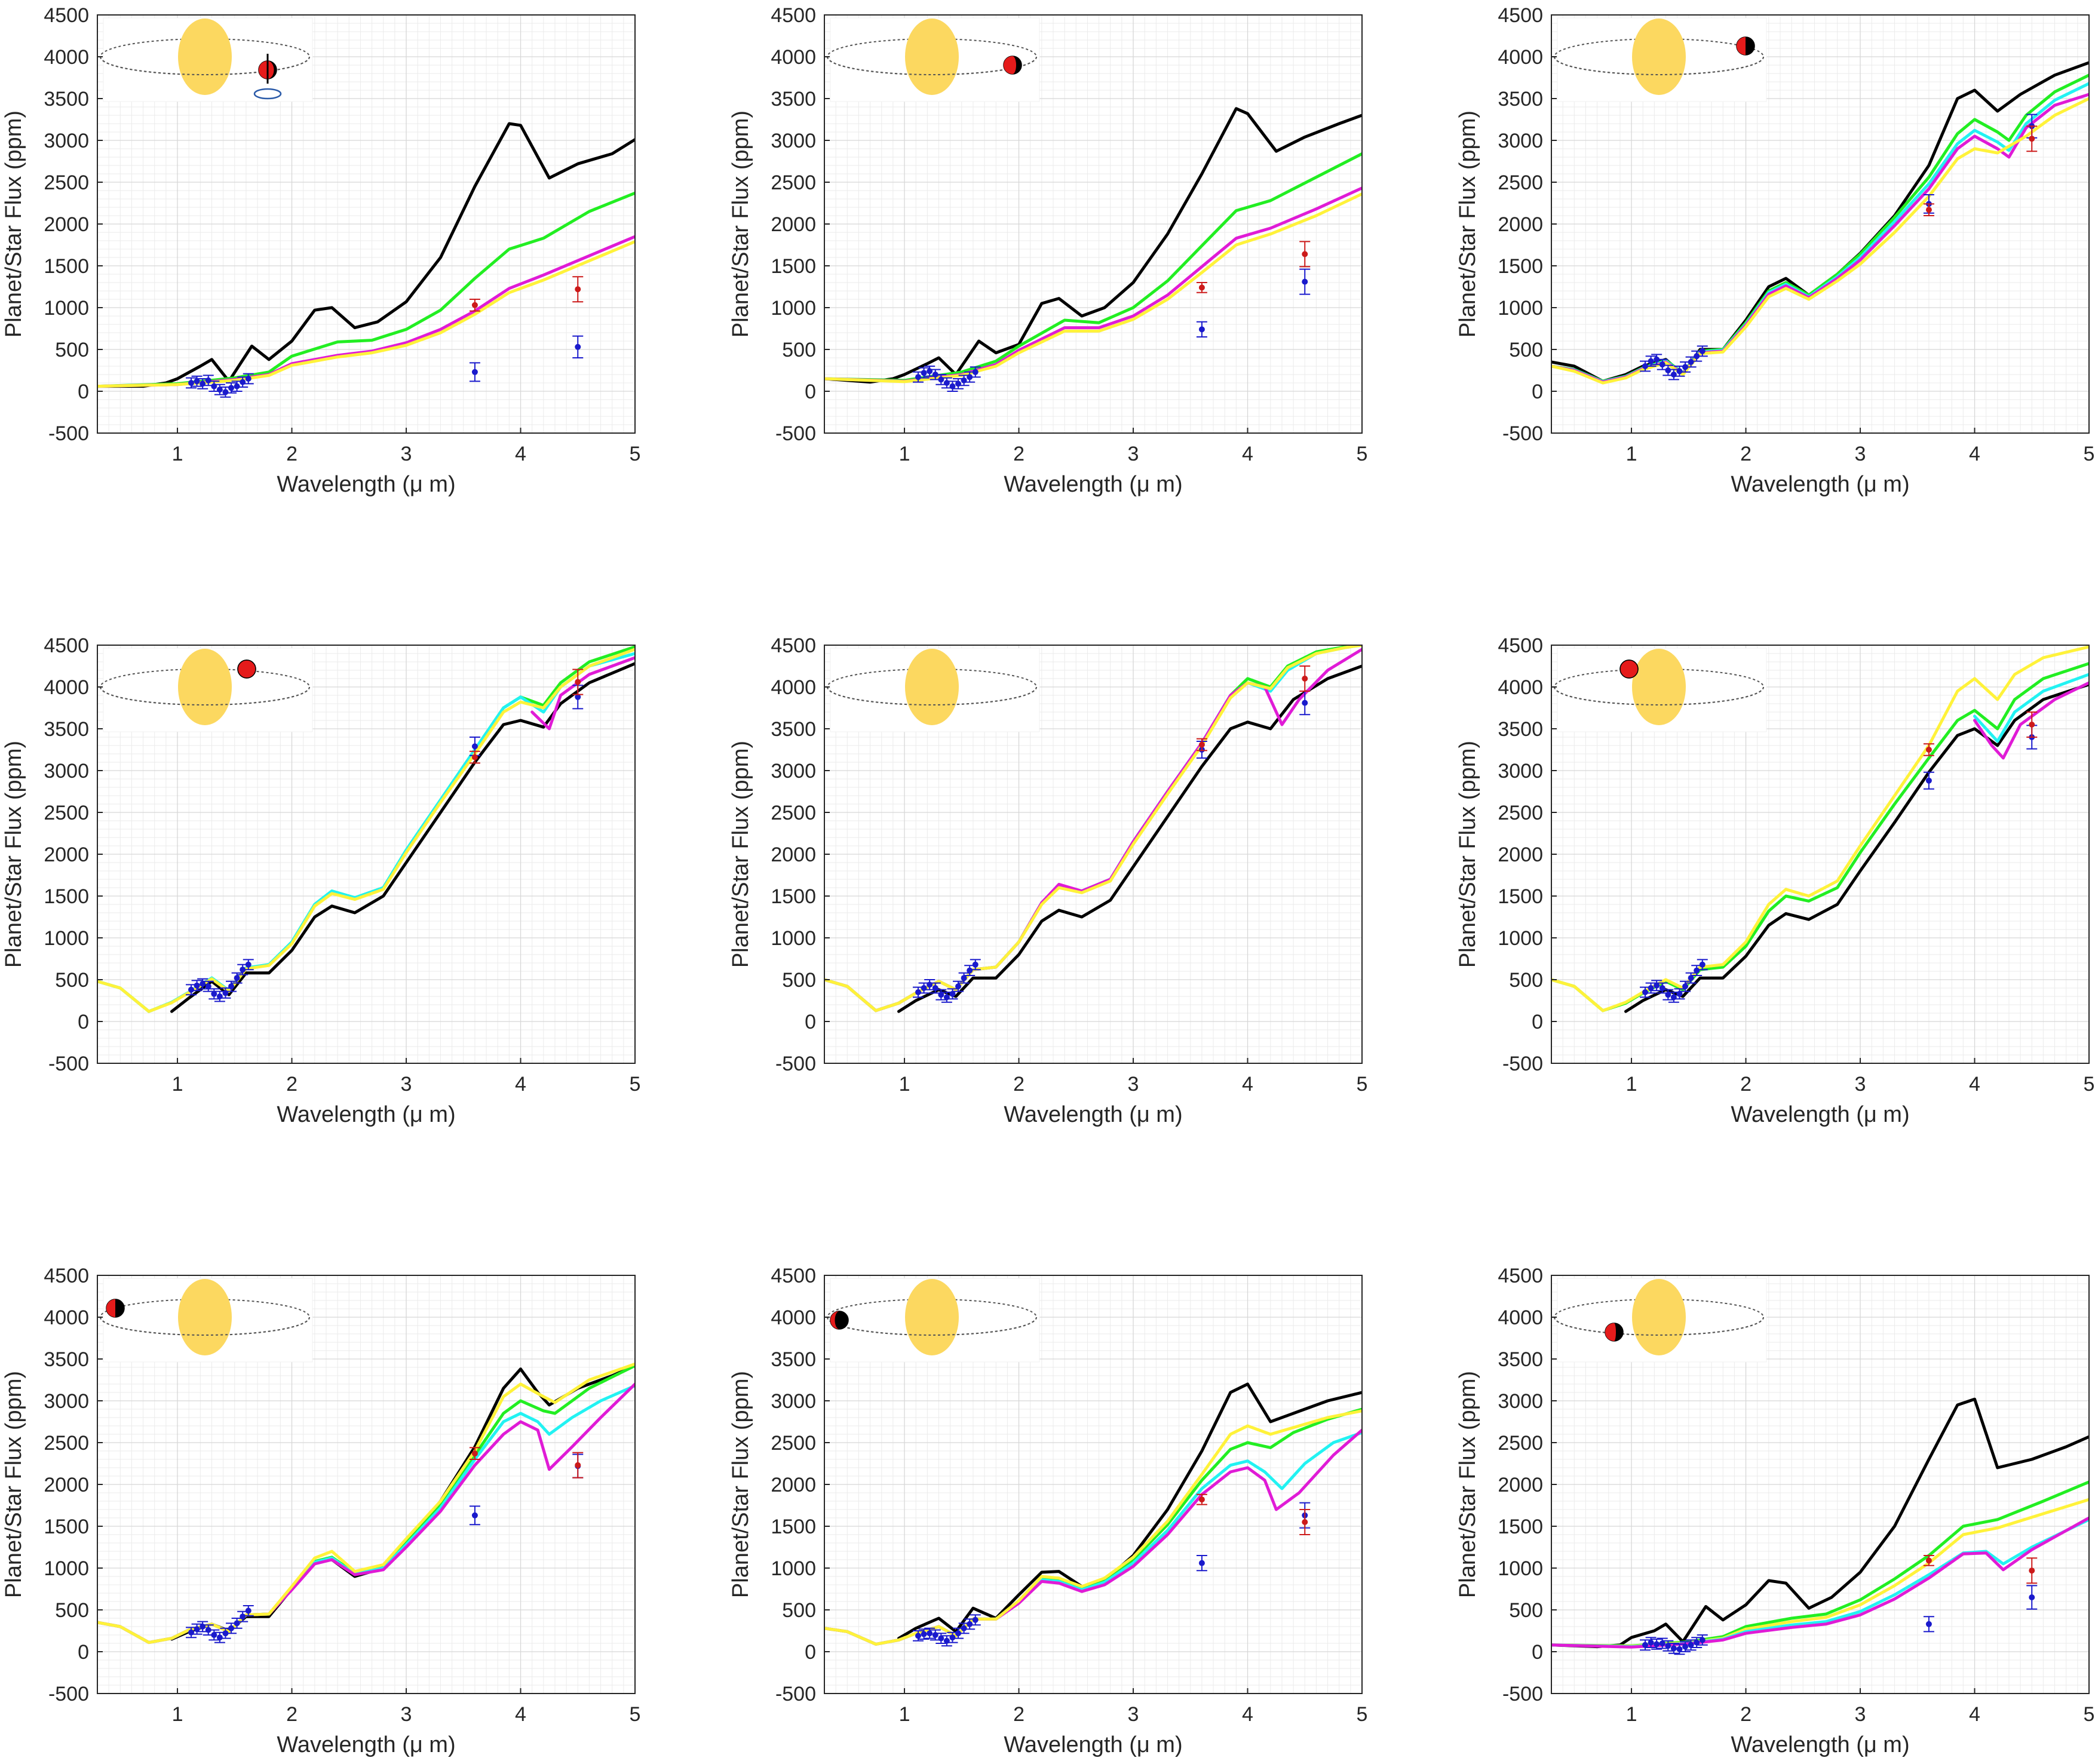  I want to click on planet-icon, so click(1629, 669).